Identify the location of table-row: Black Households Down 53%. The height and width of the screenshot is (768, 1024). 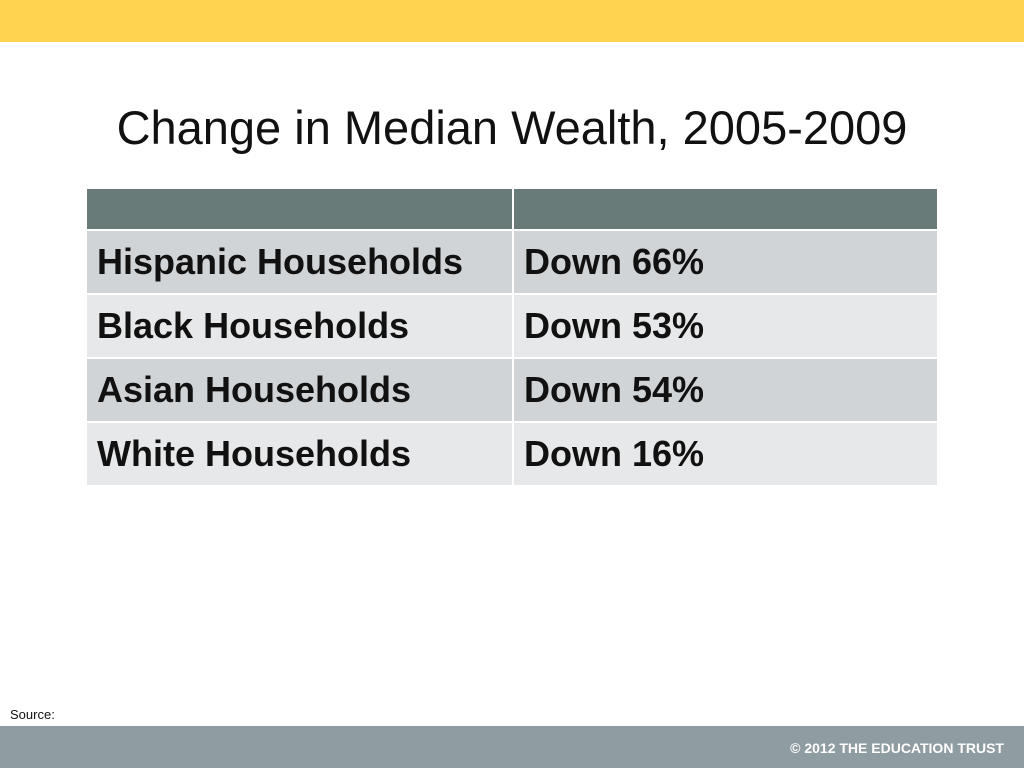
(512, 326).